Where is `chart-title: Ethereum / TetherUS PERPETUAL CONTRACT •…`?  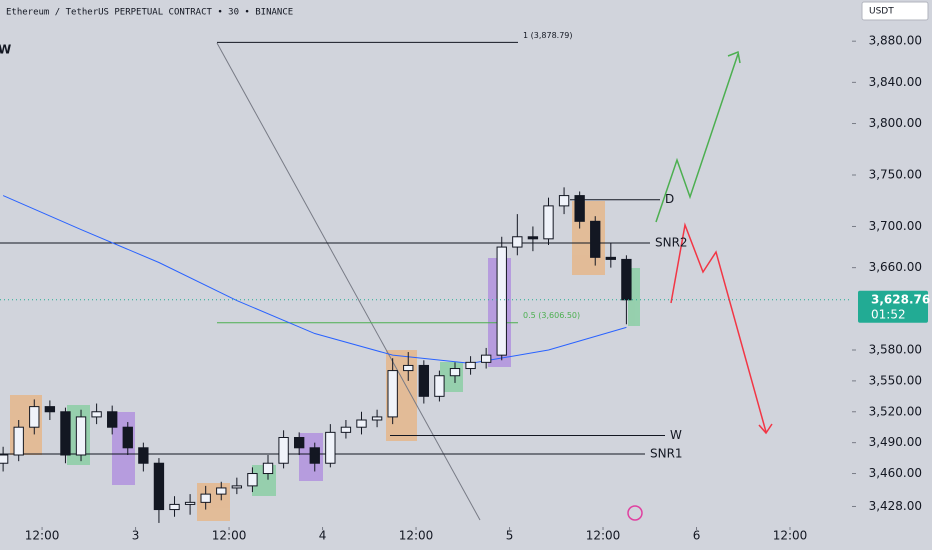 chart-title: Ethereum / TetherUS PERPETUAL CONTRACT •… is located at coordinates (149, 13).